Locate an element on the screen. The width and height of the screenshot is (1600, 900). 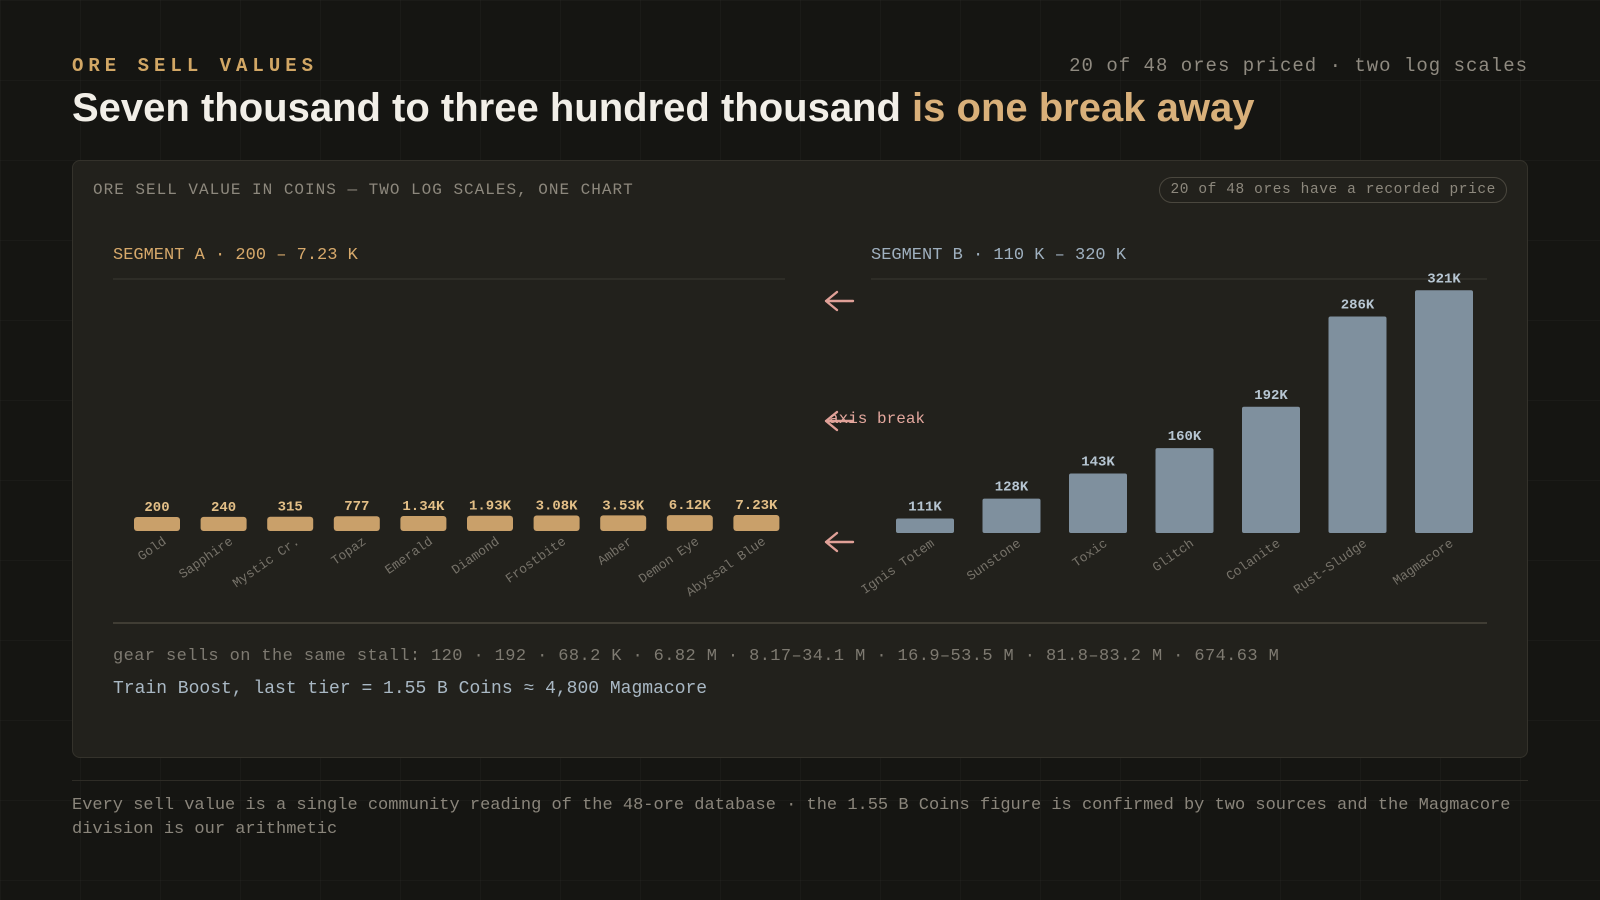
segment-b-label: SEGMENT B · 110 K – 320 K is located at coordinates (999, 255).